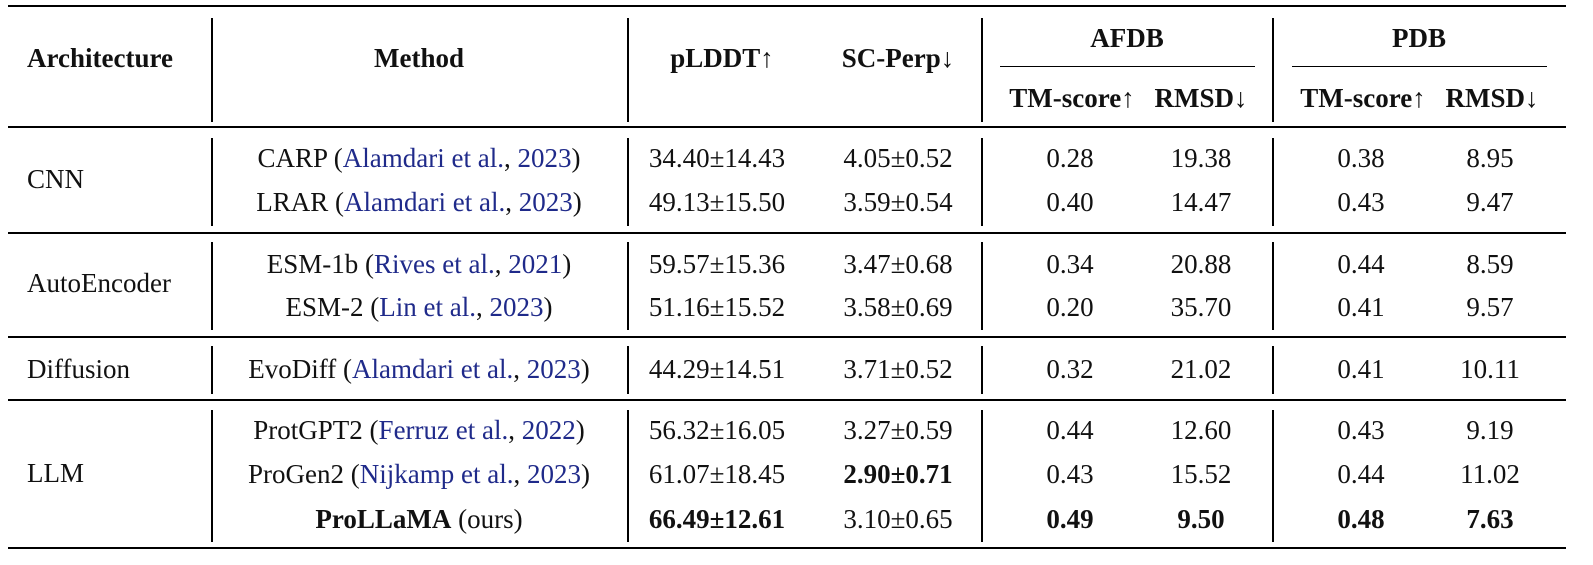  Describe the element at coordinates (1490, 202) in the screenshot. I see `pdb-rmsd-cell: 9.47` at that location.